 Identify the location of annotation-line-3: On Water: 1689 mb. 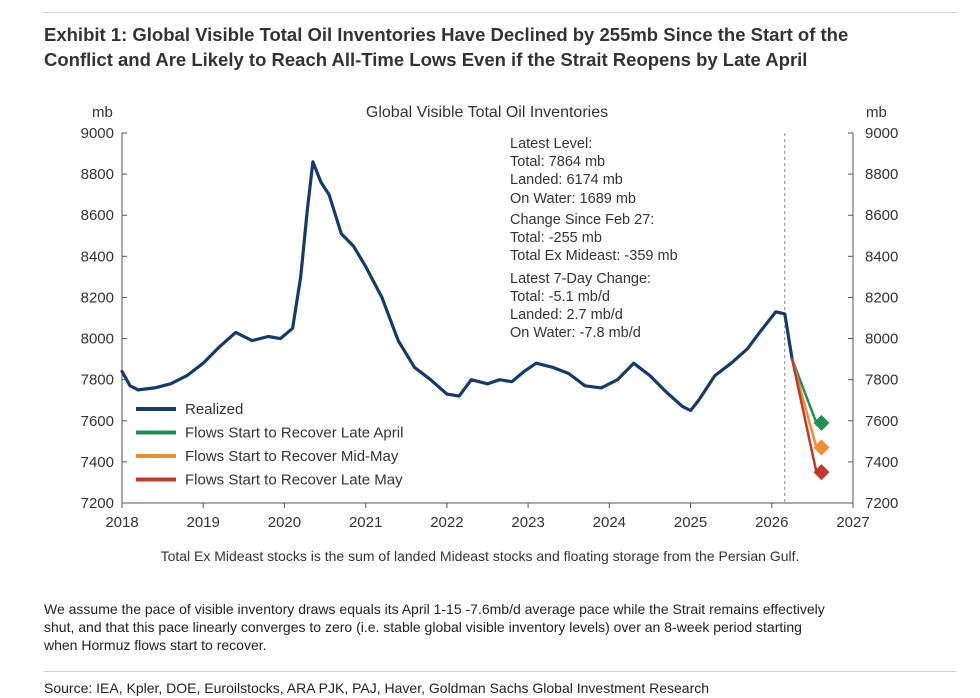
(573, 199).